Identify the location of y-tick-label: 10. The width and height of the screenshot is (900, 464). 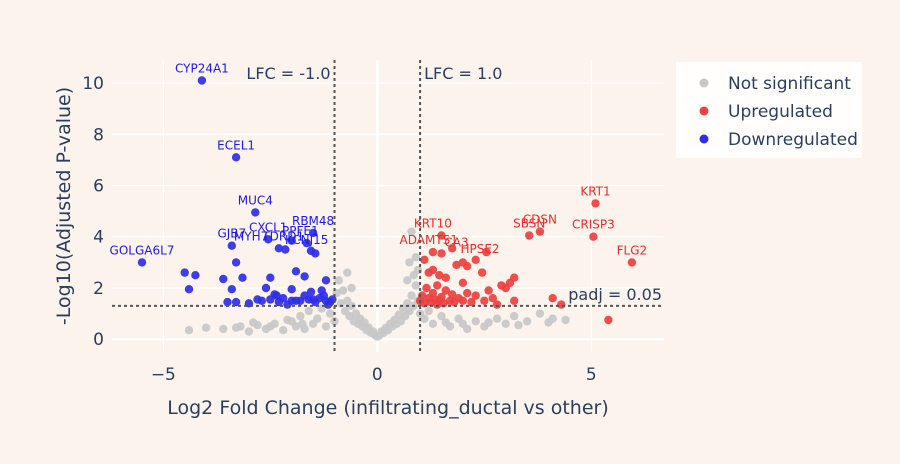
(93, 84).